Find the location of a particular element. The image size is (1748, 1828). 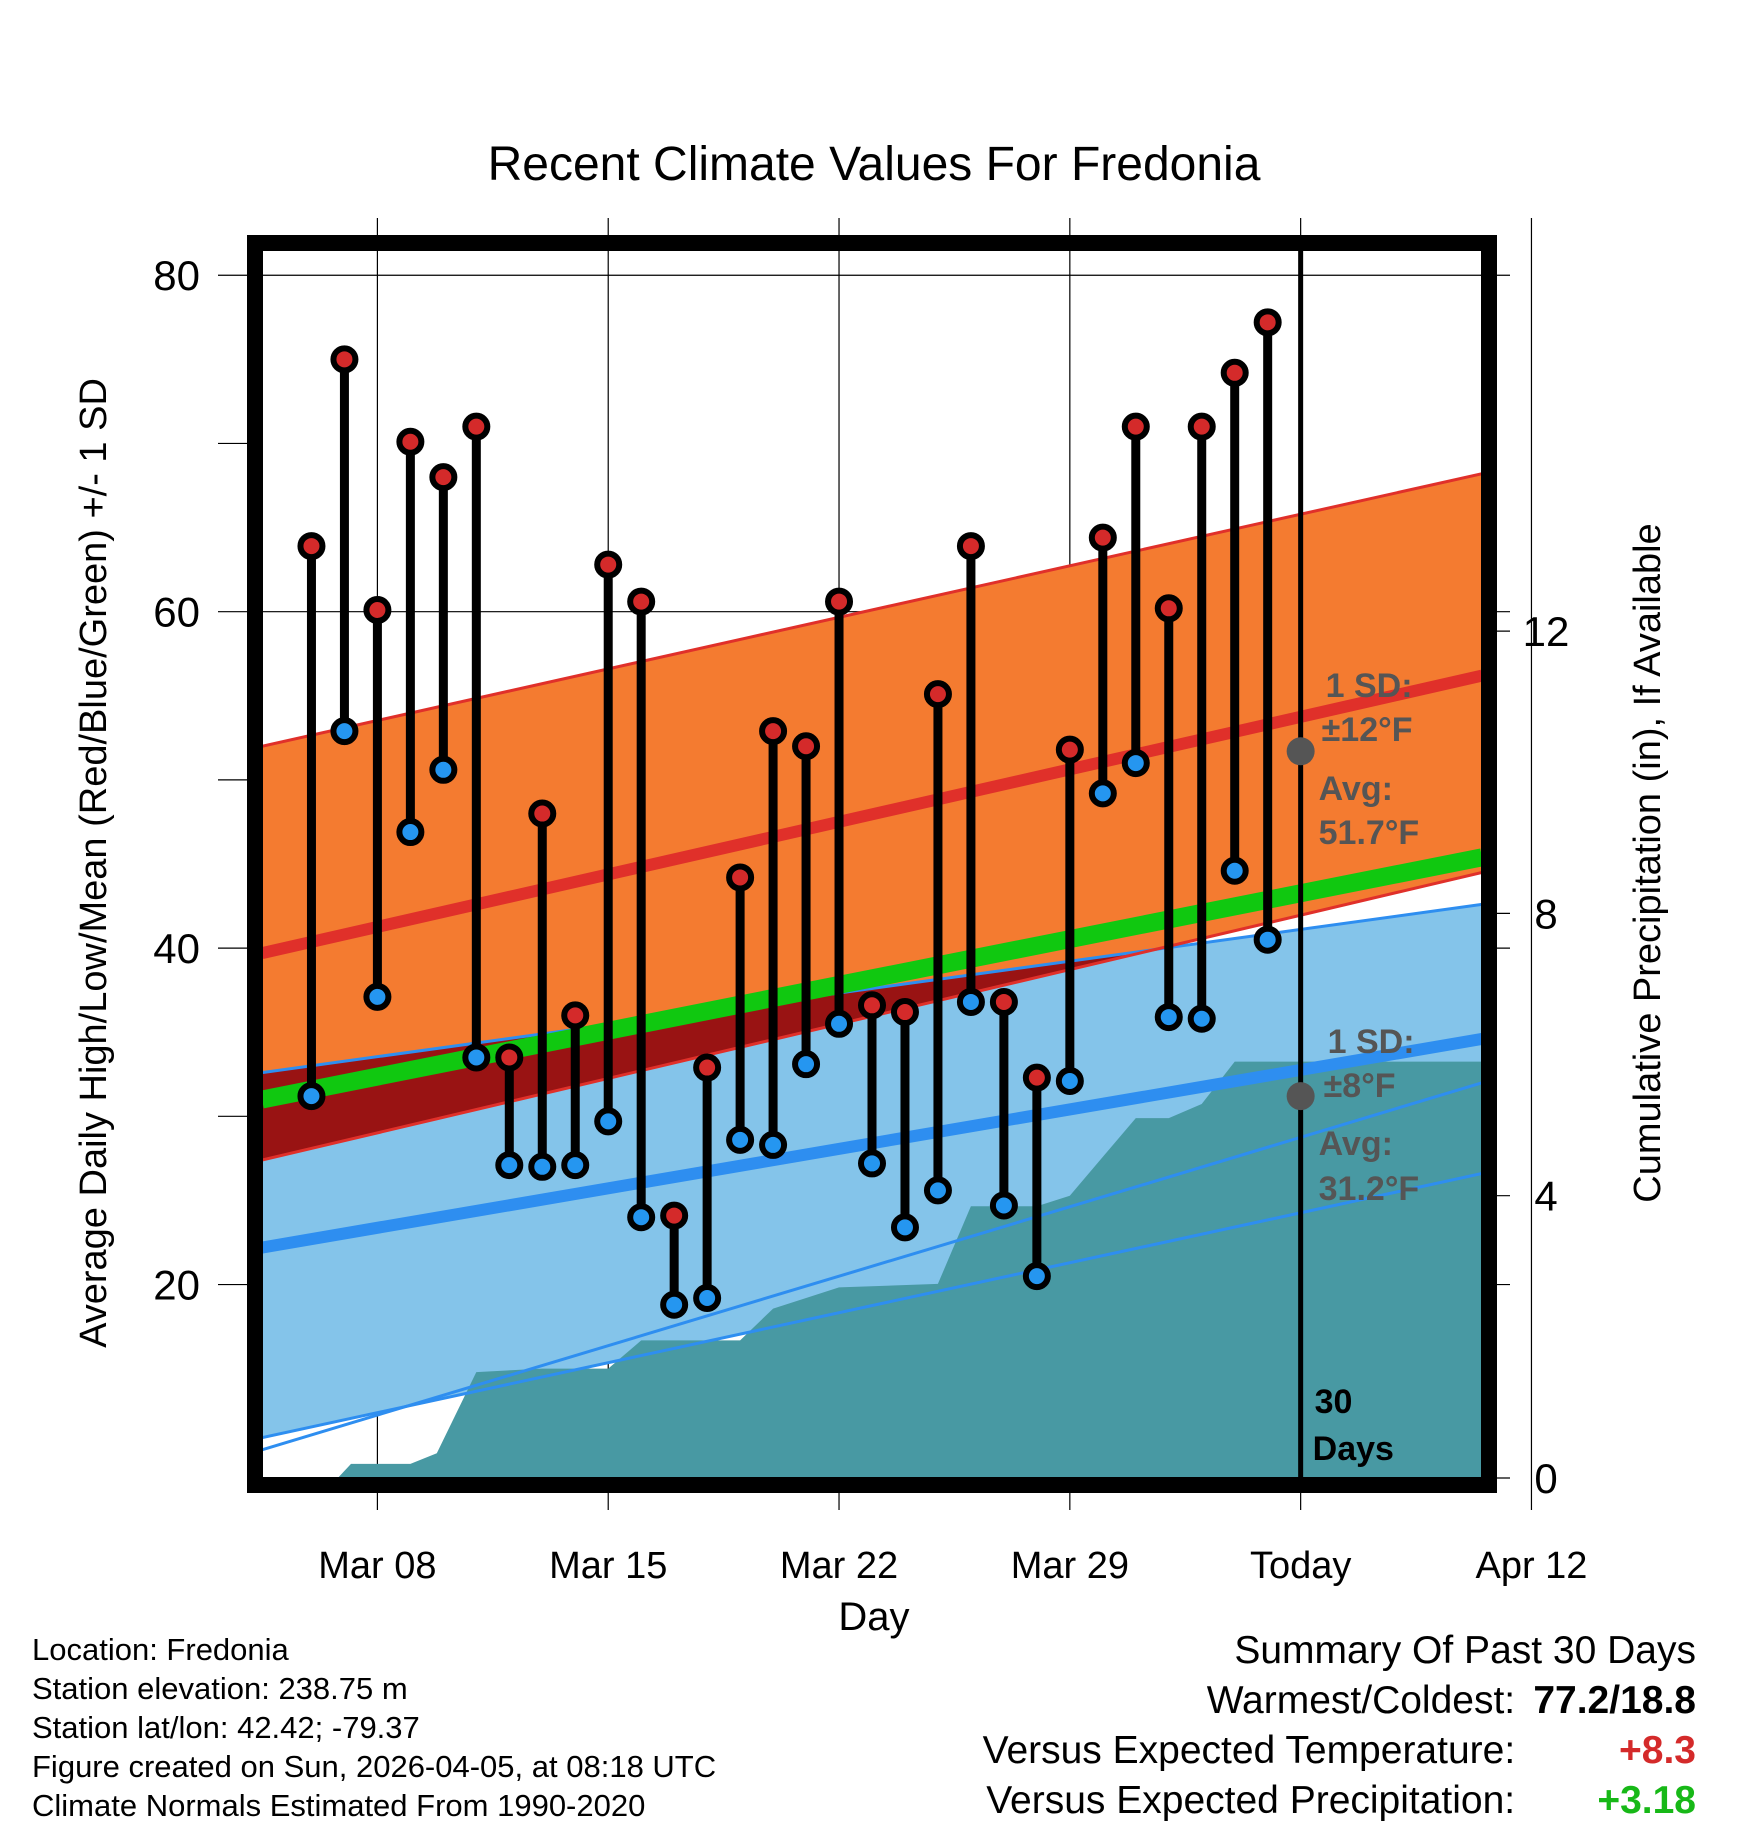

y-tick-label-3: 80 is located at coordinates (176, 275).